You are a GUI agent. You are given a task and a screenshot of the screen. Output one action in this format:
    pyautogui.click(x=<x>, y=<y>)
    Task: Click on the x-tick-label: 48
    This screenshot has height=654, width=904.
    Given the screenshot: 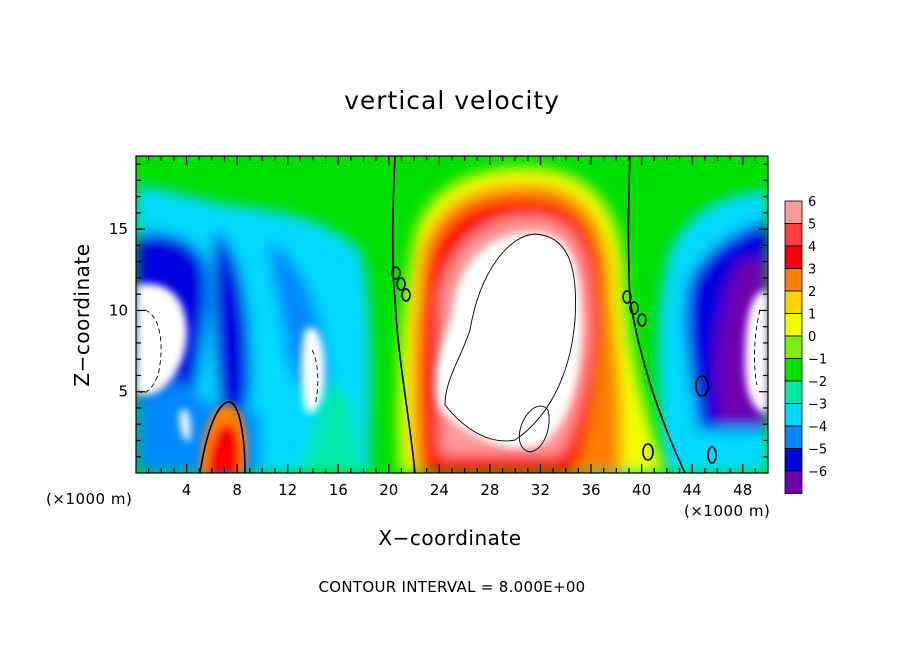 What is the action you would take?
    pyautogui.click(x=742, y=490)
    